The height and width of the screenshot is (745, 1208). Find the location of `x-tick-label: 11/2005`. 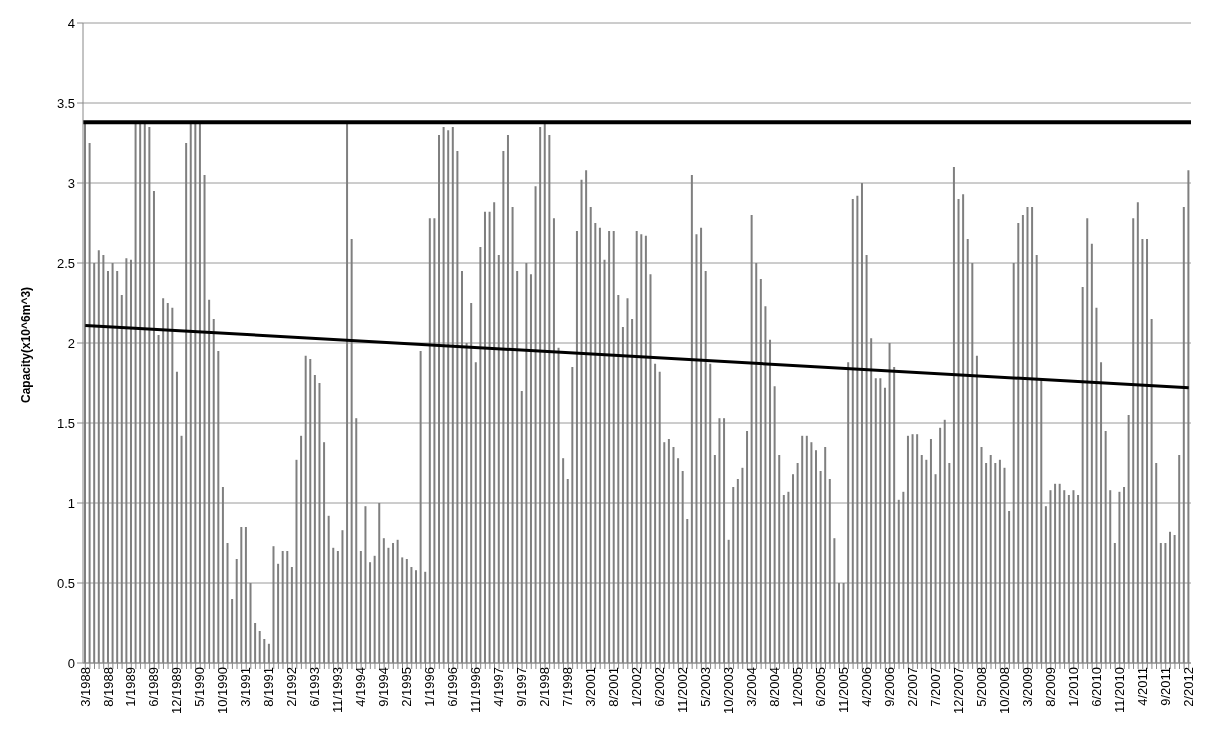

x-tick-label: 11/2005 is located at coordinates (844, 690).